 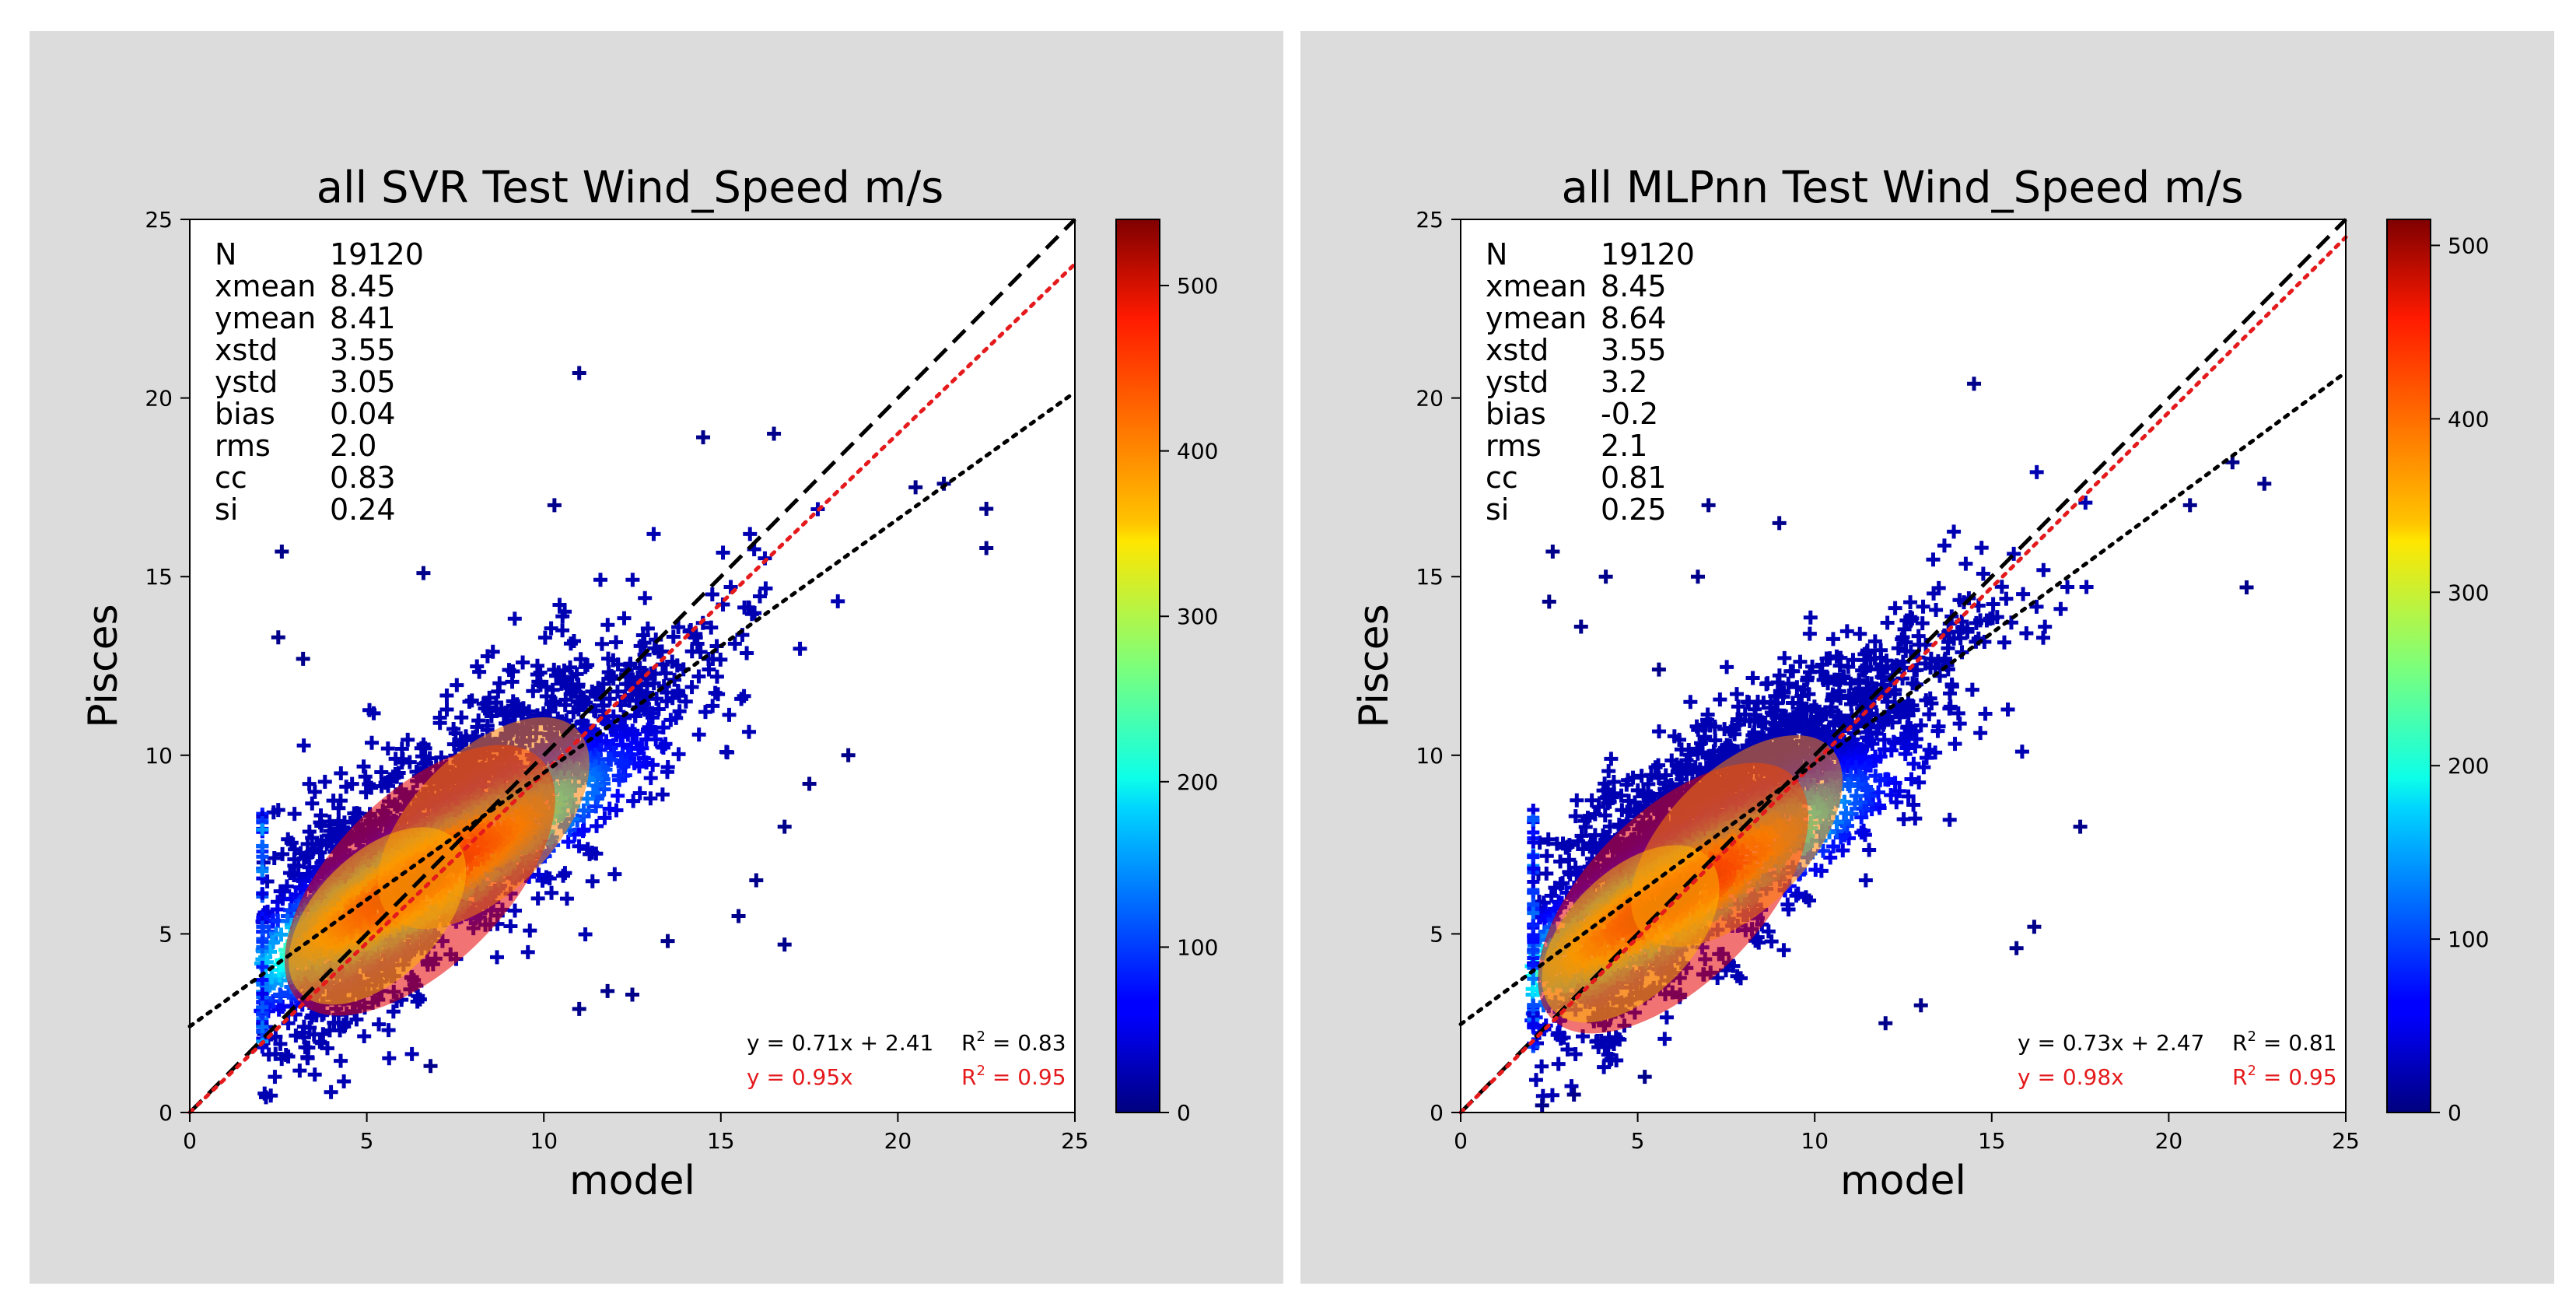 What do you see at coordinates (190, 1141) in the screenshot?
I see `x-tick-label: 0` at bounding box center [190, 1141].